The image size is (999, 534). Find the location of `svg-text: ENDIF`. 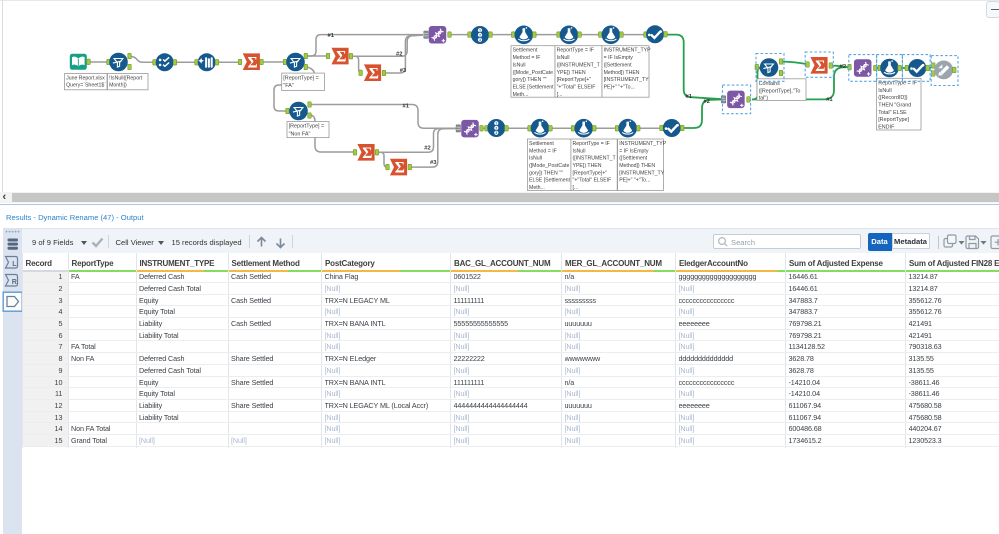

svg-text: ENDIF is located at coordinates (886, 128).